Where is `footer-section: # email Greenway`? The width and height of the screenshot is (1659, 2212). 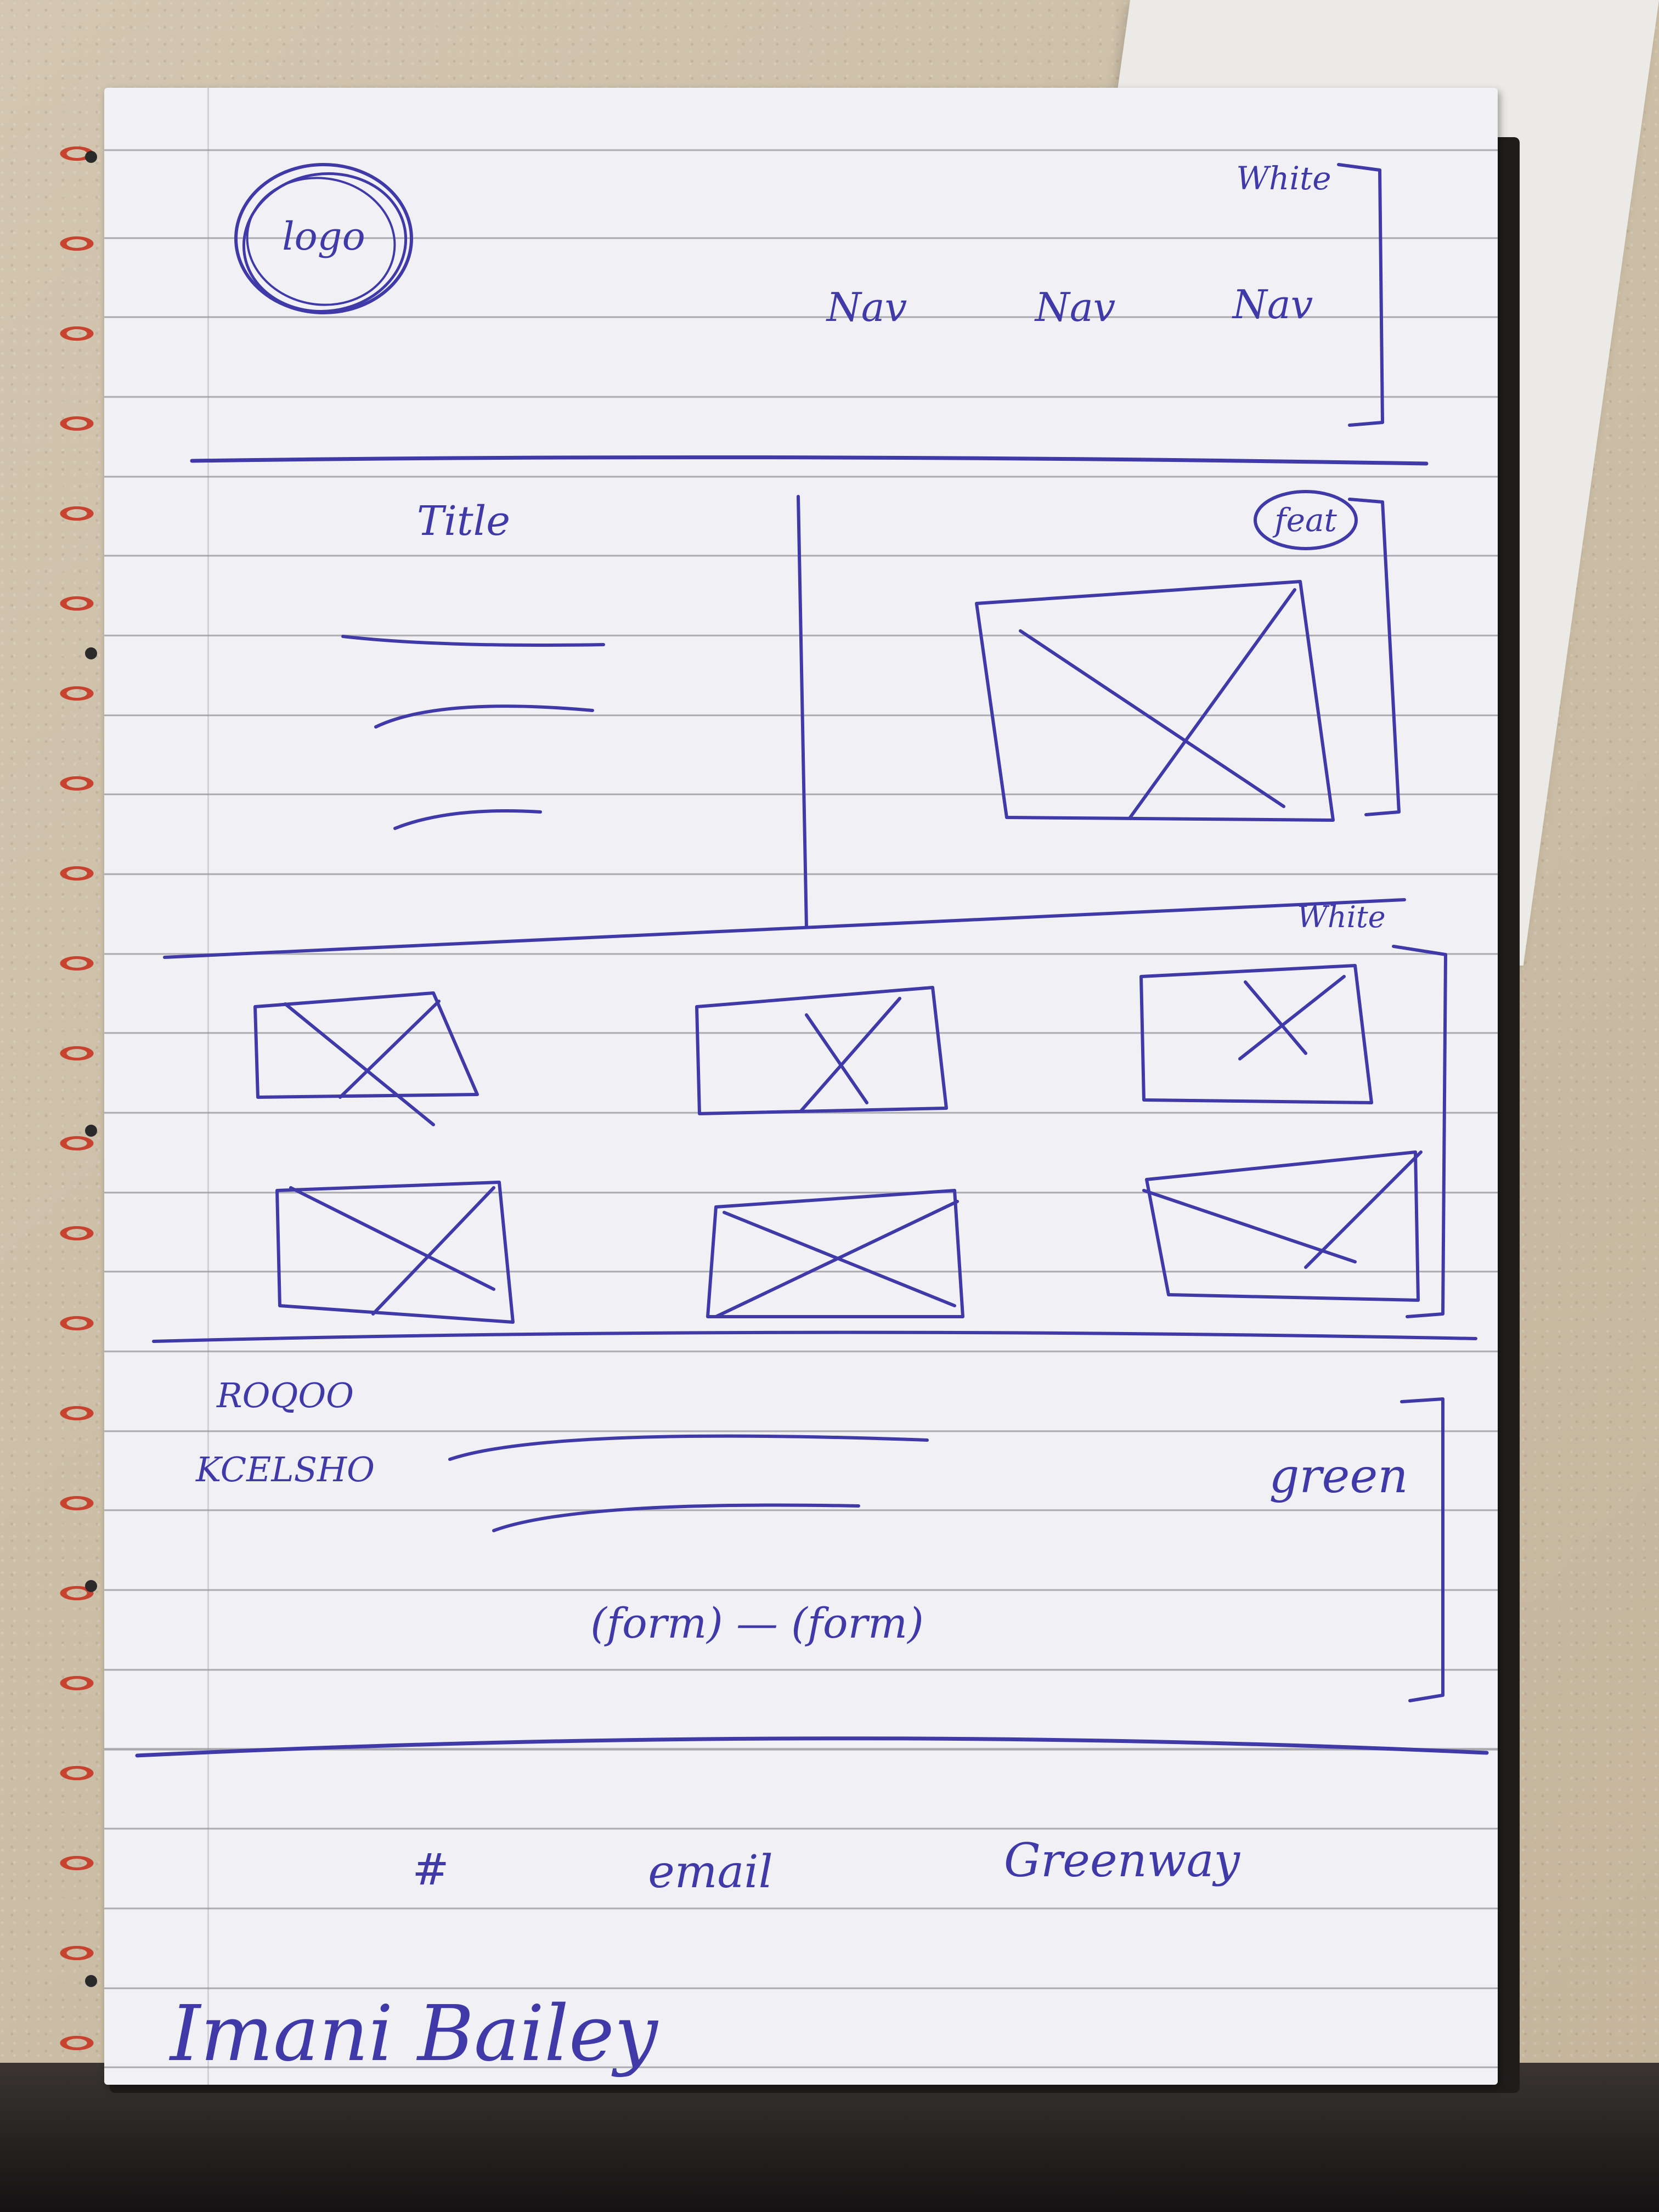
footer-section: # email Greenway is located at coordinates (826, 1865).